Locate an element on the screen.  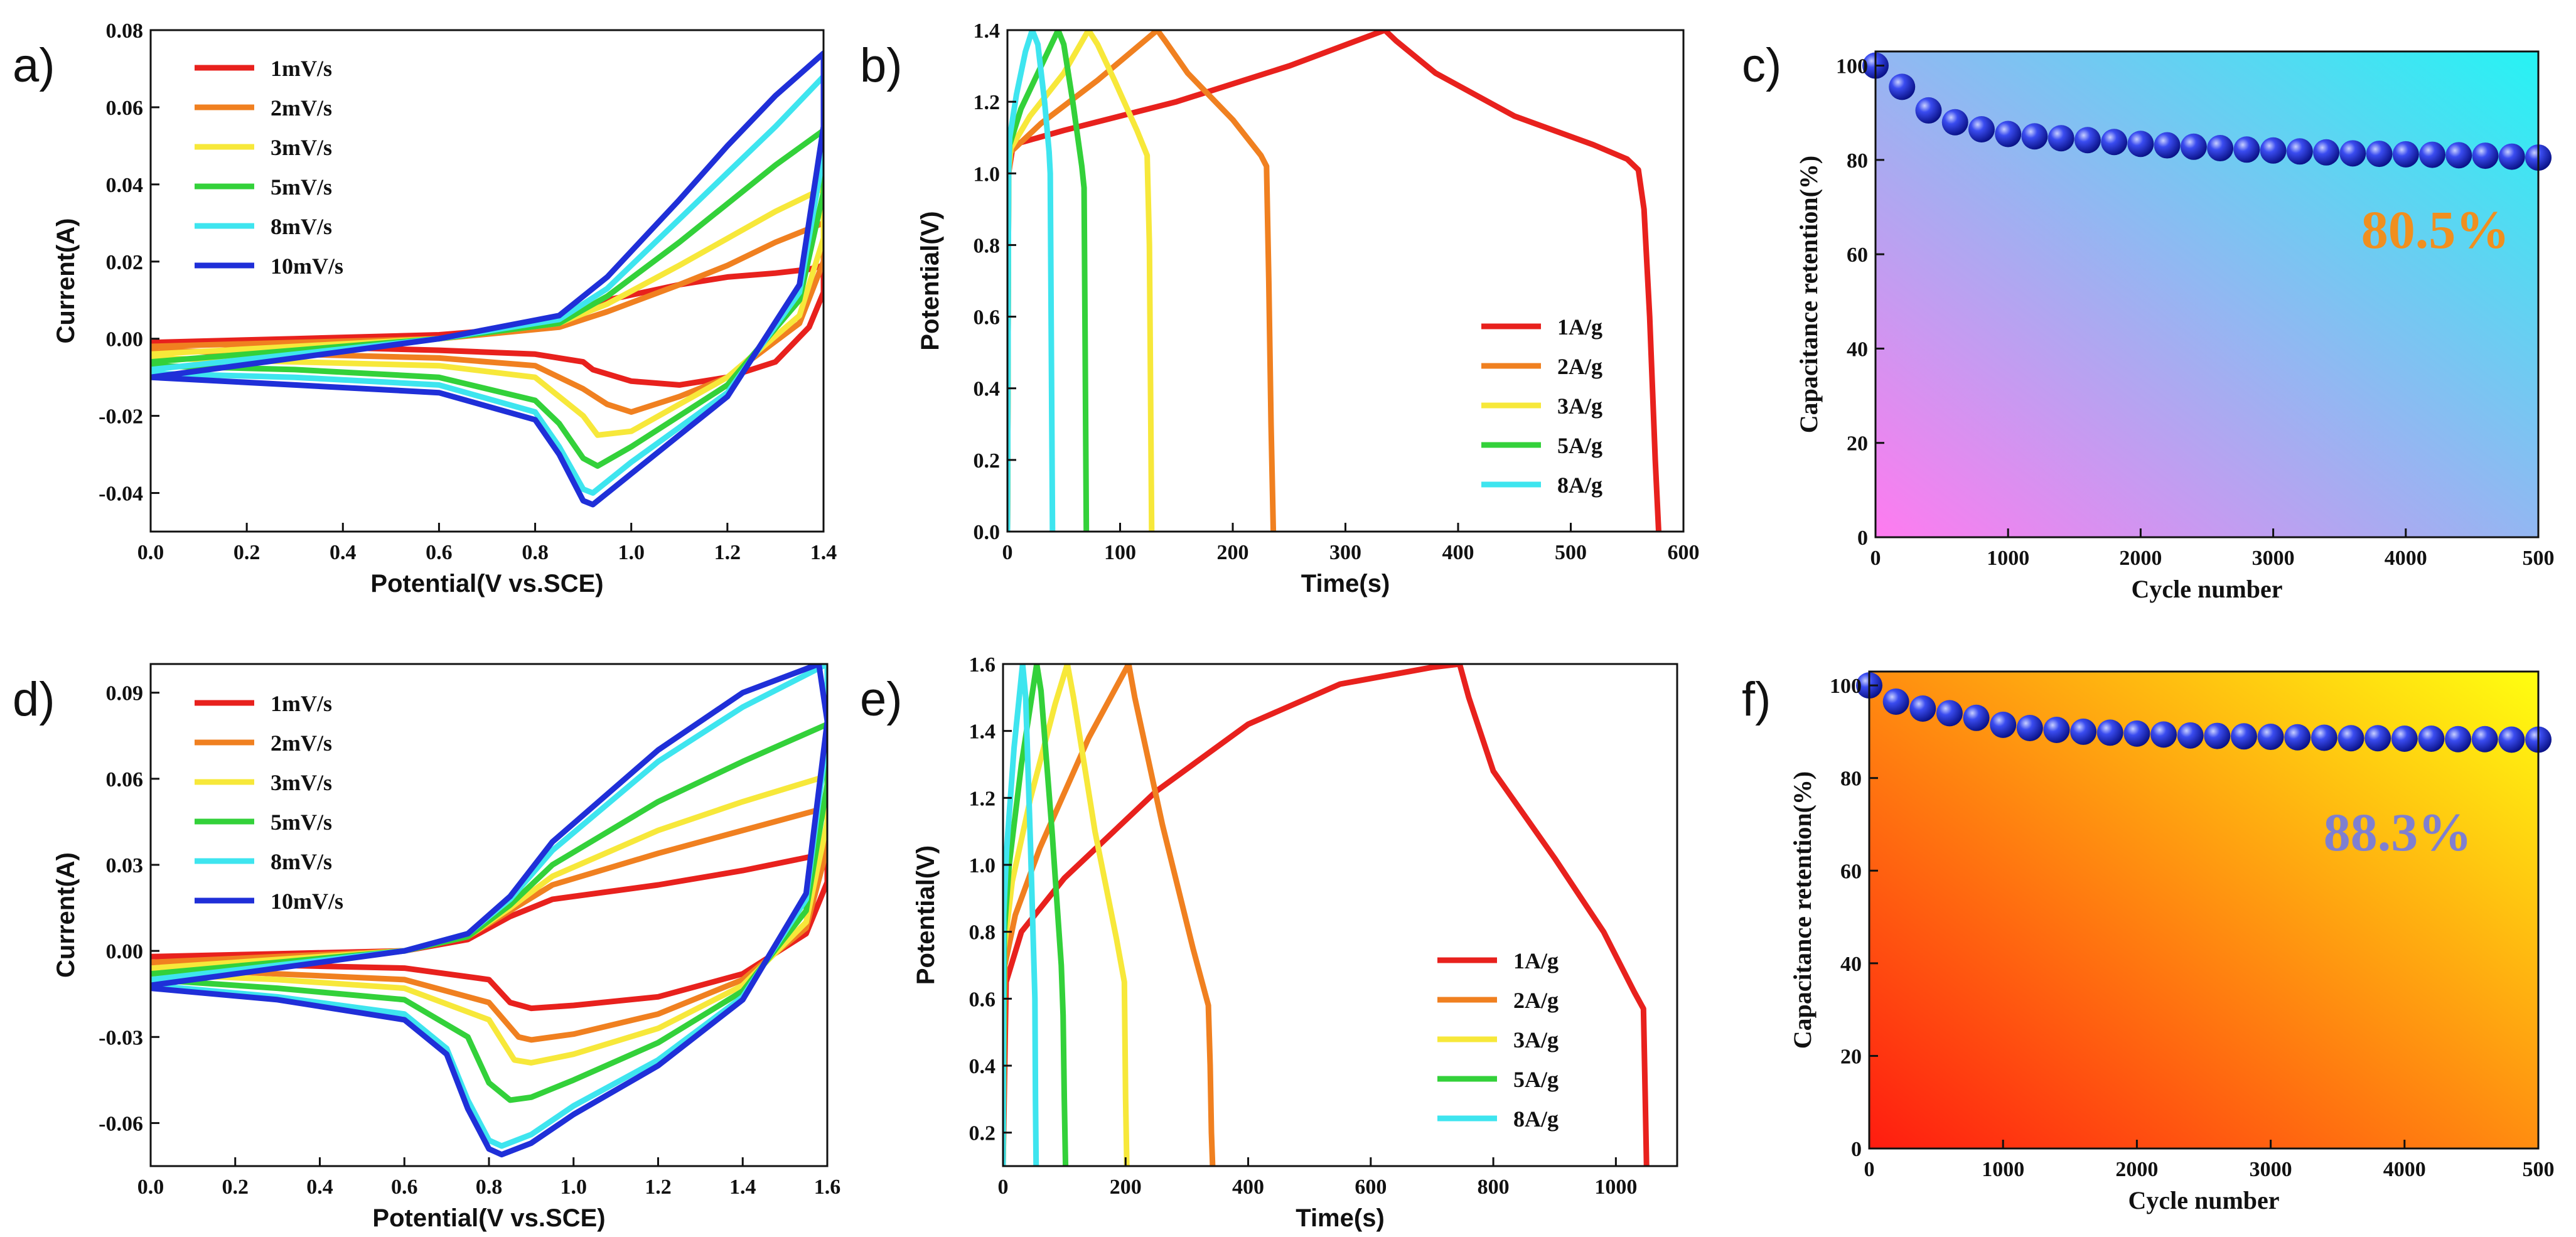
y-tick-label: -0.03 is located at coordinates (121, 1037).